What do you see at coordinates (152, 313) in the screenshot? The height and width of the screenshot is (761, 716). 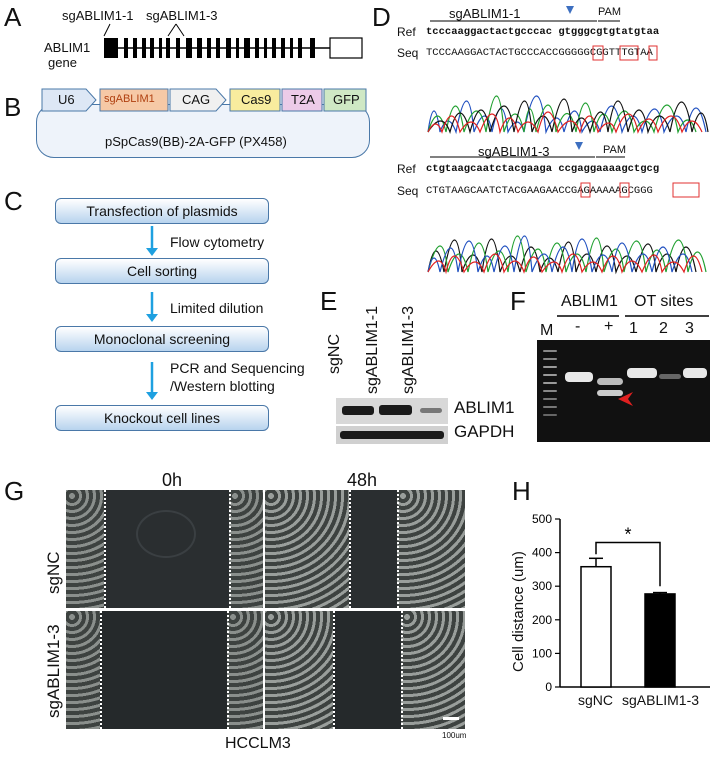 I see `flow-arrows` at bounding box center [152, 313].